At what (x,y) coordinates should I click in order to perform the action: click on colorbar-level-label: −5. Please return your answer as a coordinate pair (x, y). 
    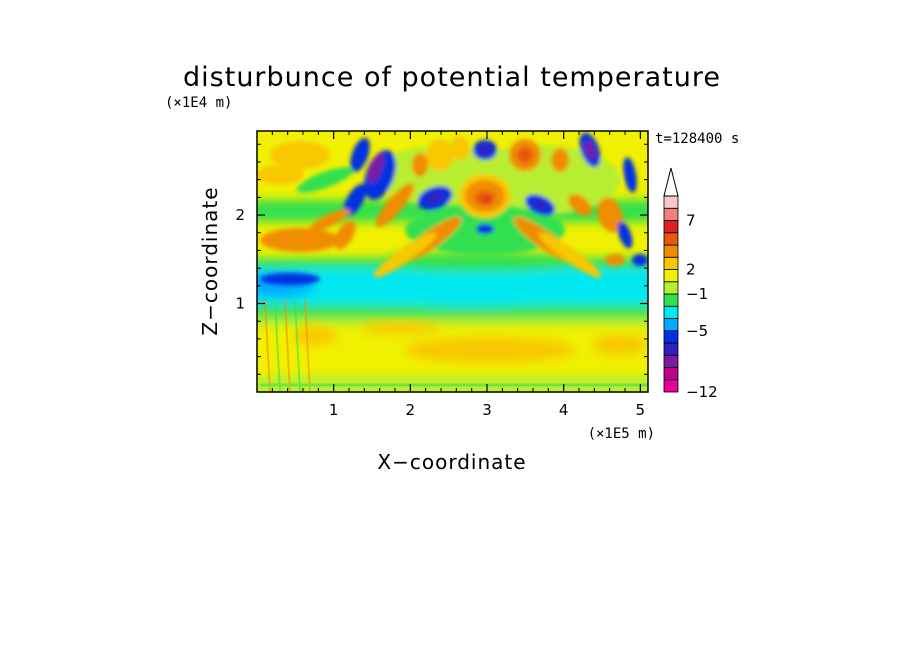
    Looking at the image, I should click on (697, 331).